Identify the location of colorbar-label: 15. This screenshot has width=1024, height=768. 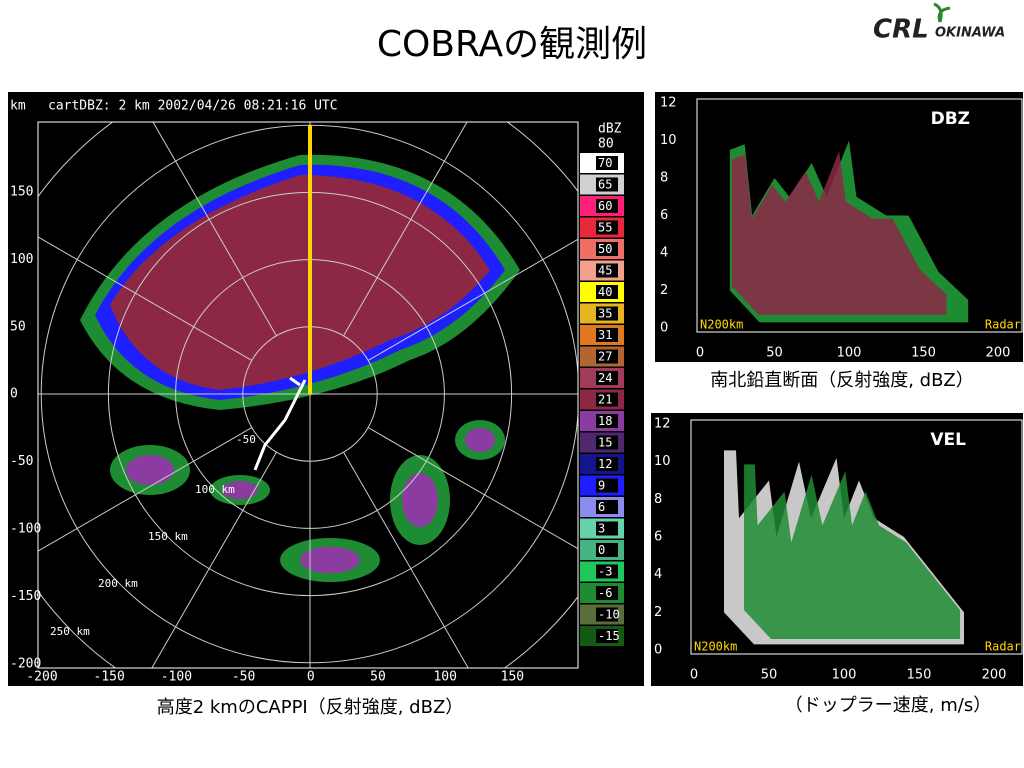
(605, 443).